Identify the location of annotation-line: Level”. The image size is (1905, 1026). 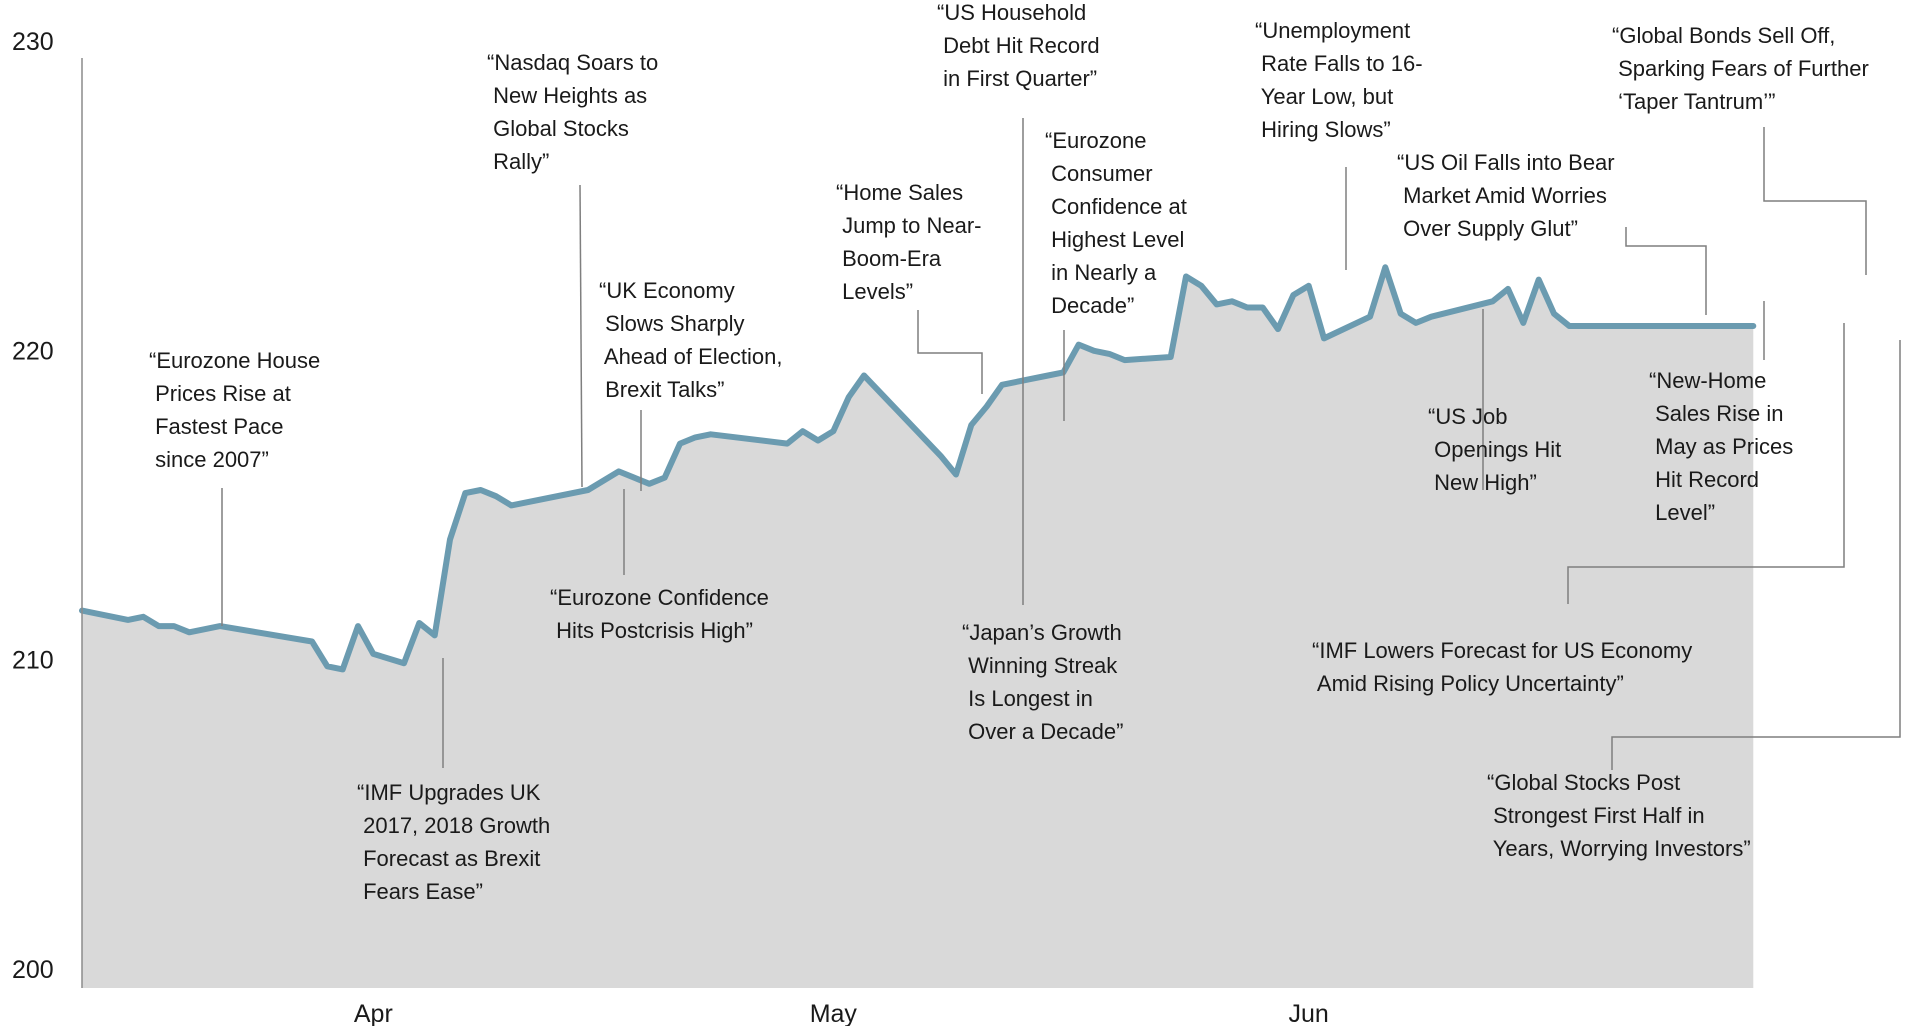
(1682, 512).